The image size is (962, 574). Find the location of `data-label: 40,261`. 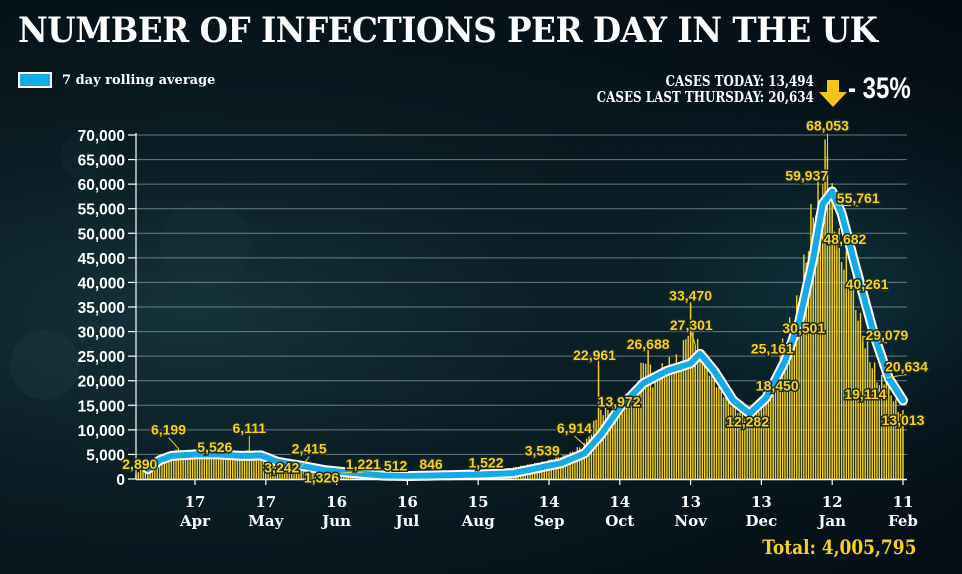

data-label: 40,261 is located at coordinates (867, 284).